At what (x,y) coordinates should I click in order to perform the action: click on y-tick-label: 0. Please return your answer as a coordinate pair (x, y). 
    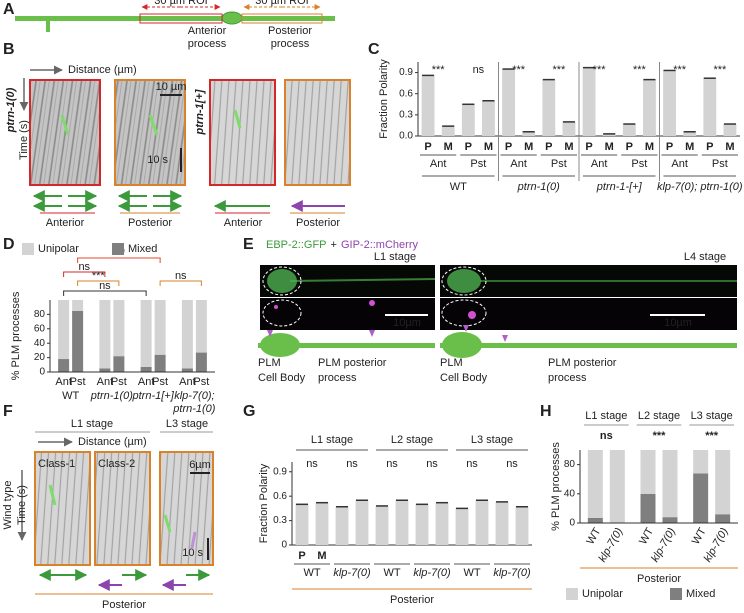
    Looking at the image, I should click on (42, 372).